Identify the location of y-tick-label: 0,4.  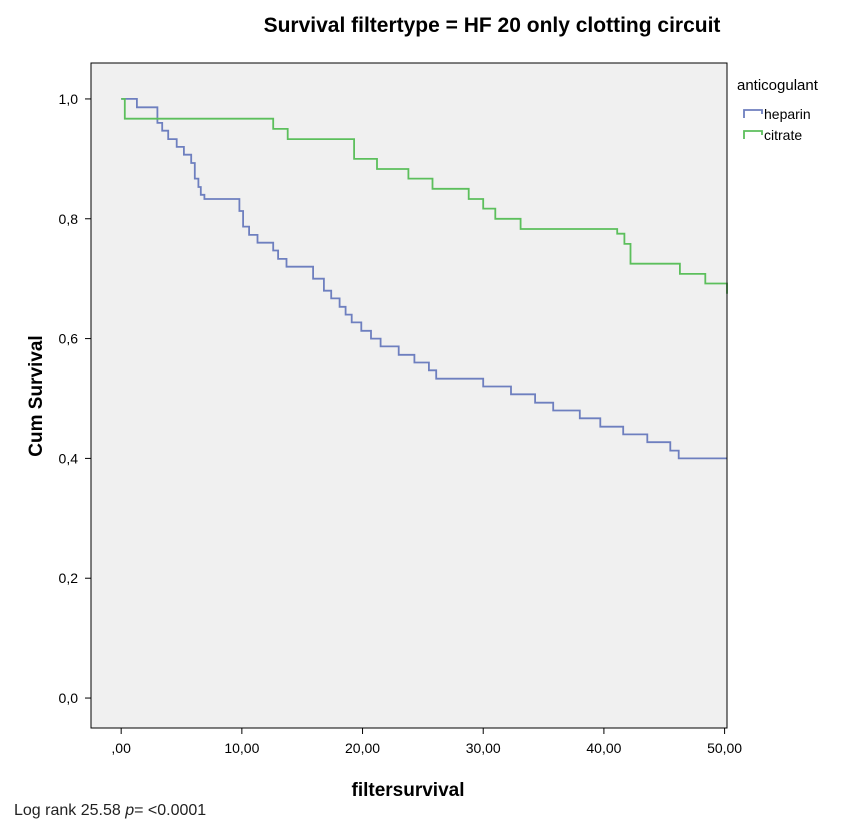
(69, 458).